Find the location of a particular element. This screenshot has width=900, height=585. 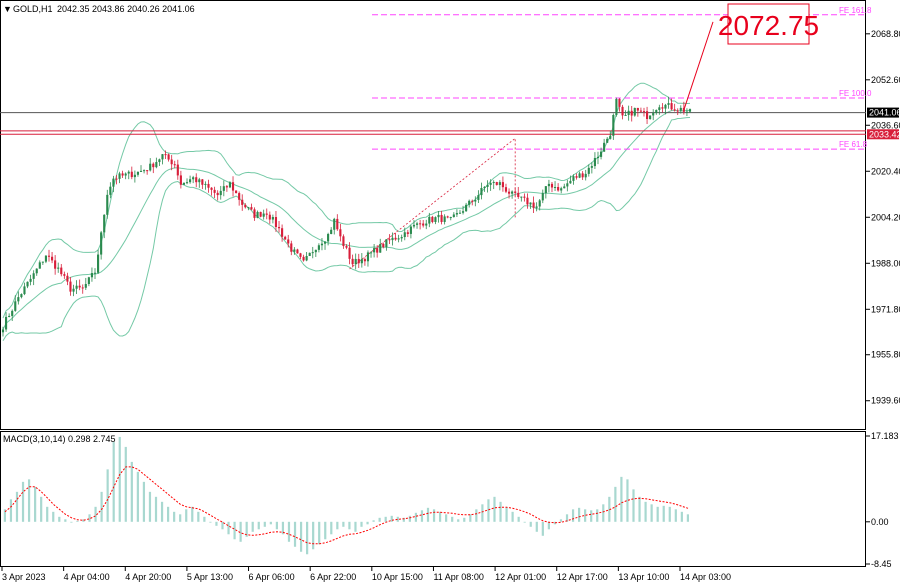

macd-y-tick-label: 0.00 is located at coordinates (880, 522).